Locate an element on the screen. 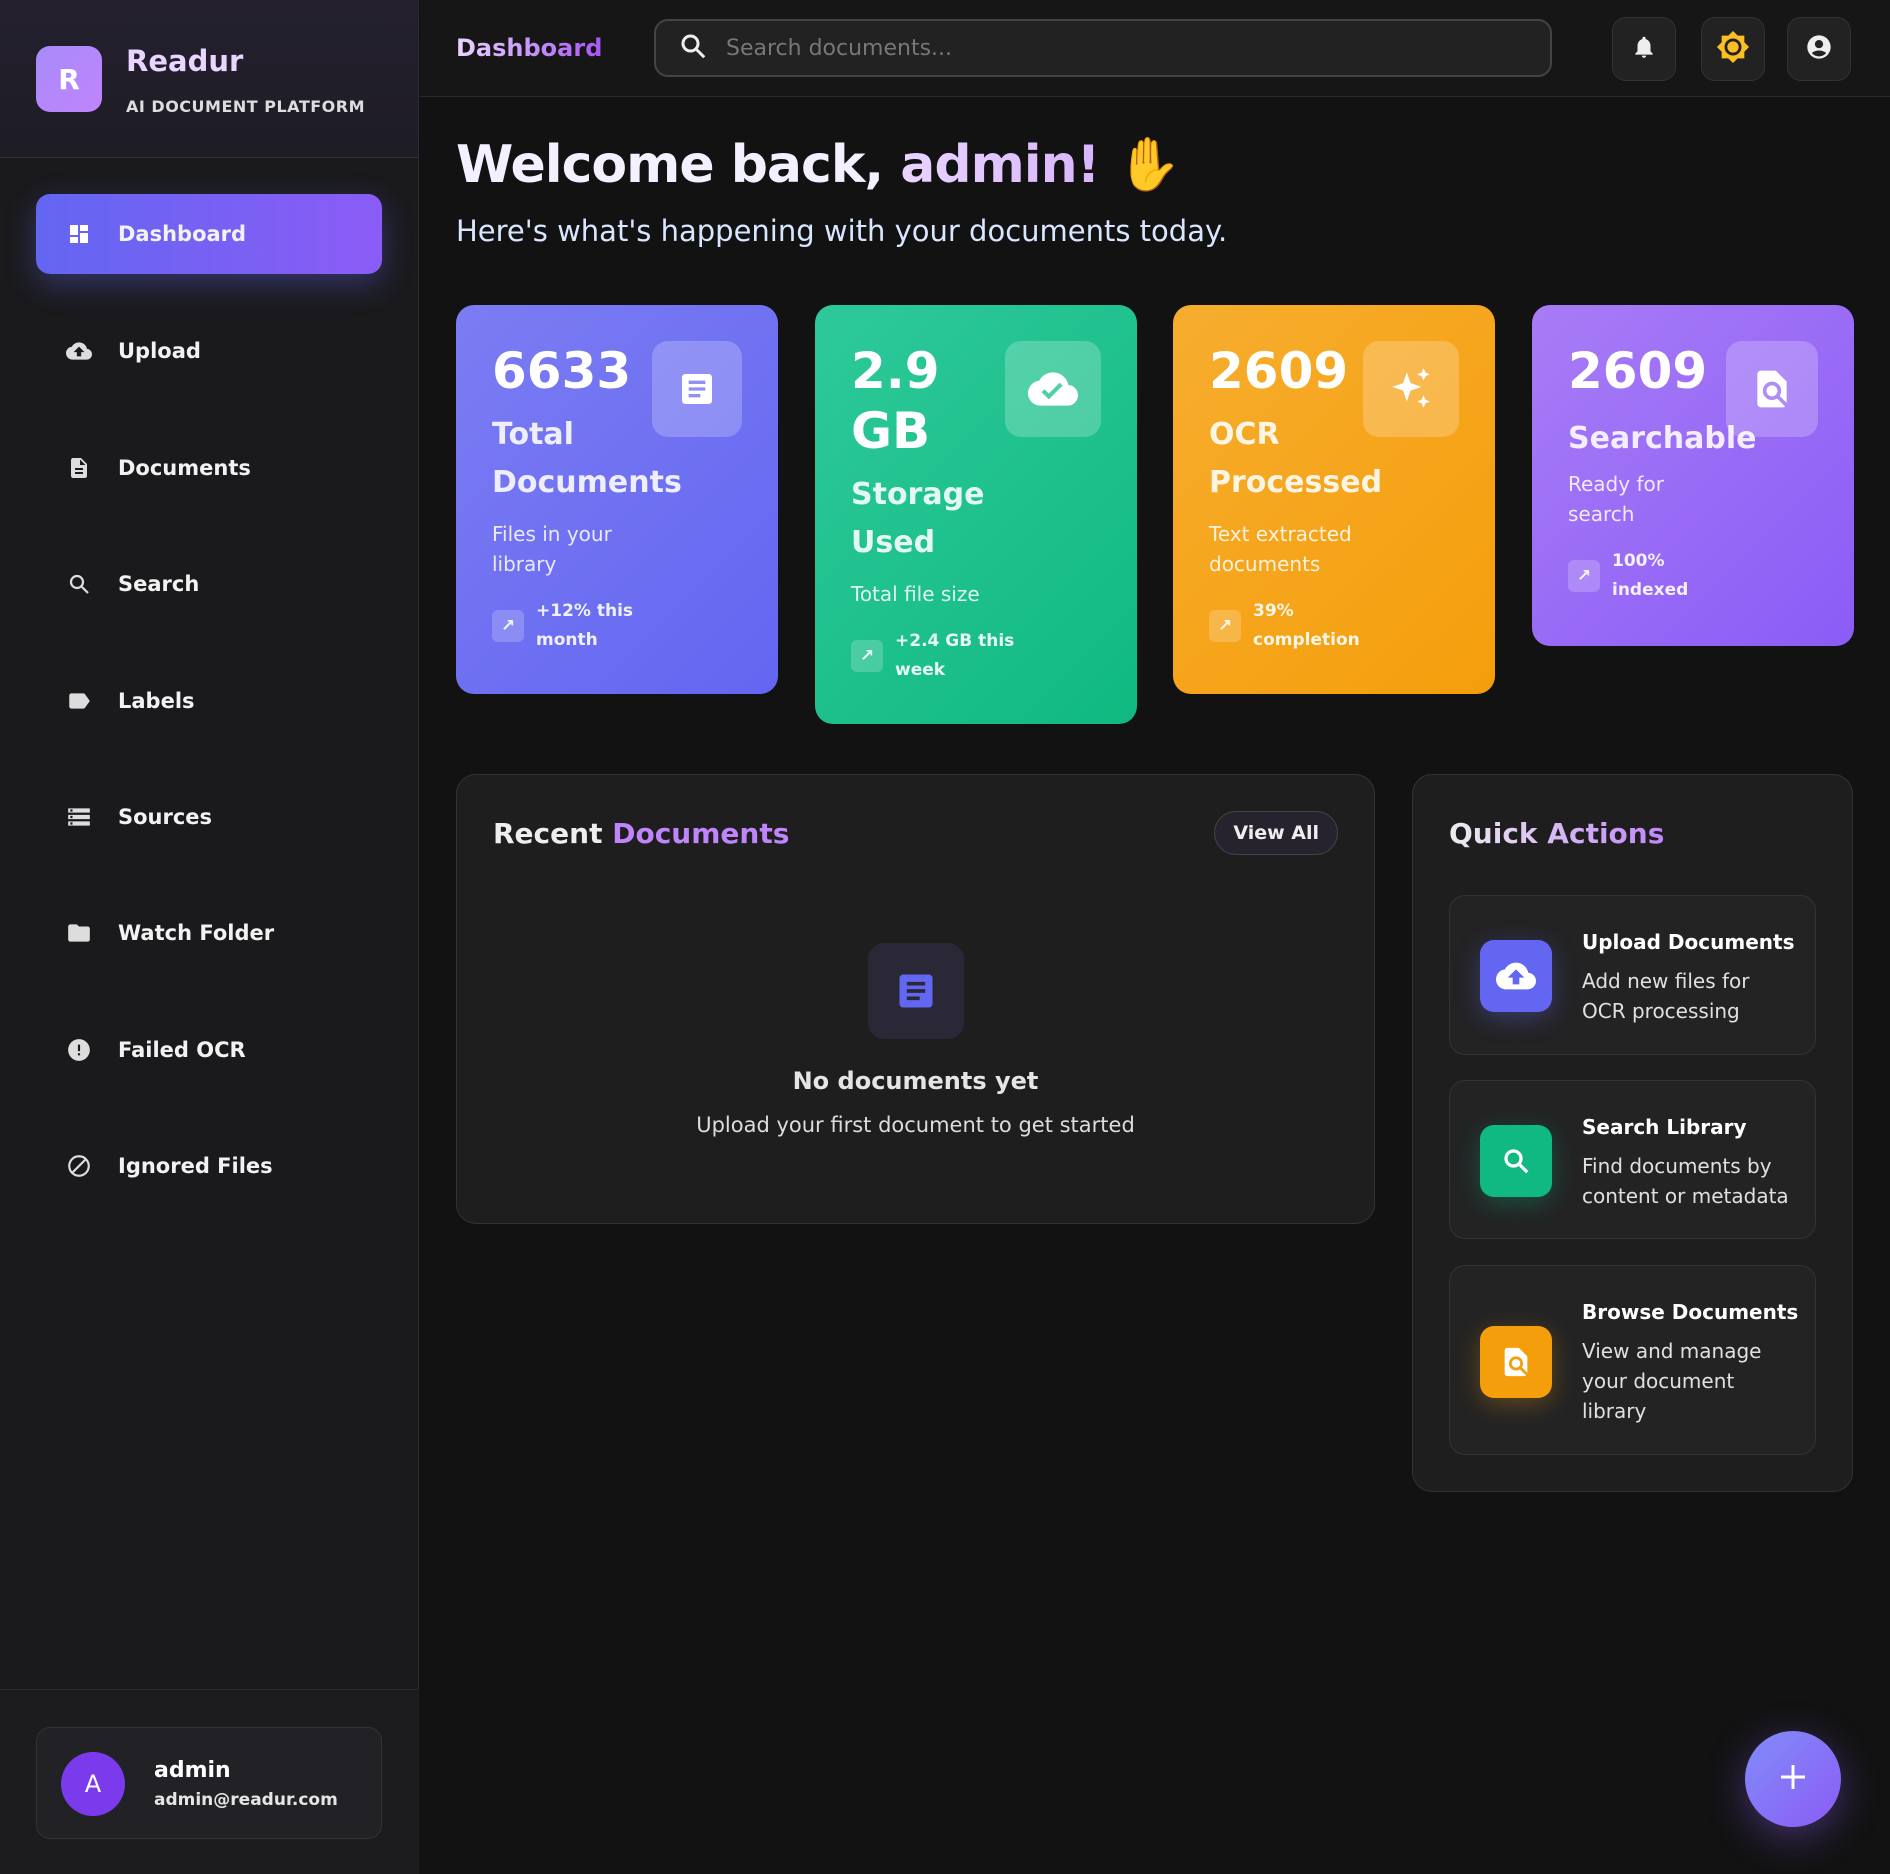 This screenshot has height=1874, width=1890. waving-hand-icon: ✋ is located at coordinates (1148, 165).